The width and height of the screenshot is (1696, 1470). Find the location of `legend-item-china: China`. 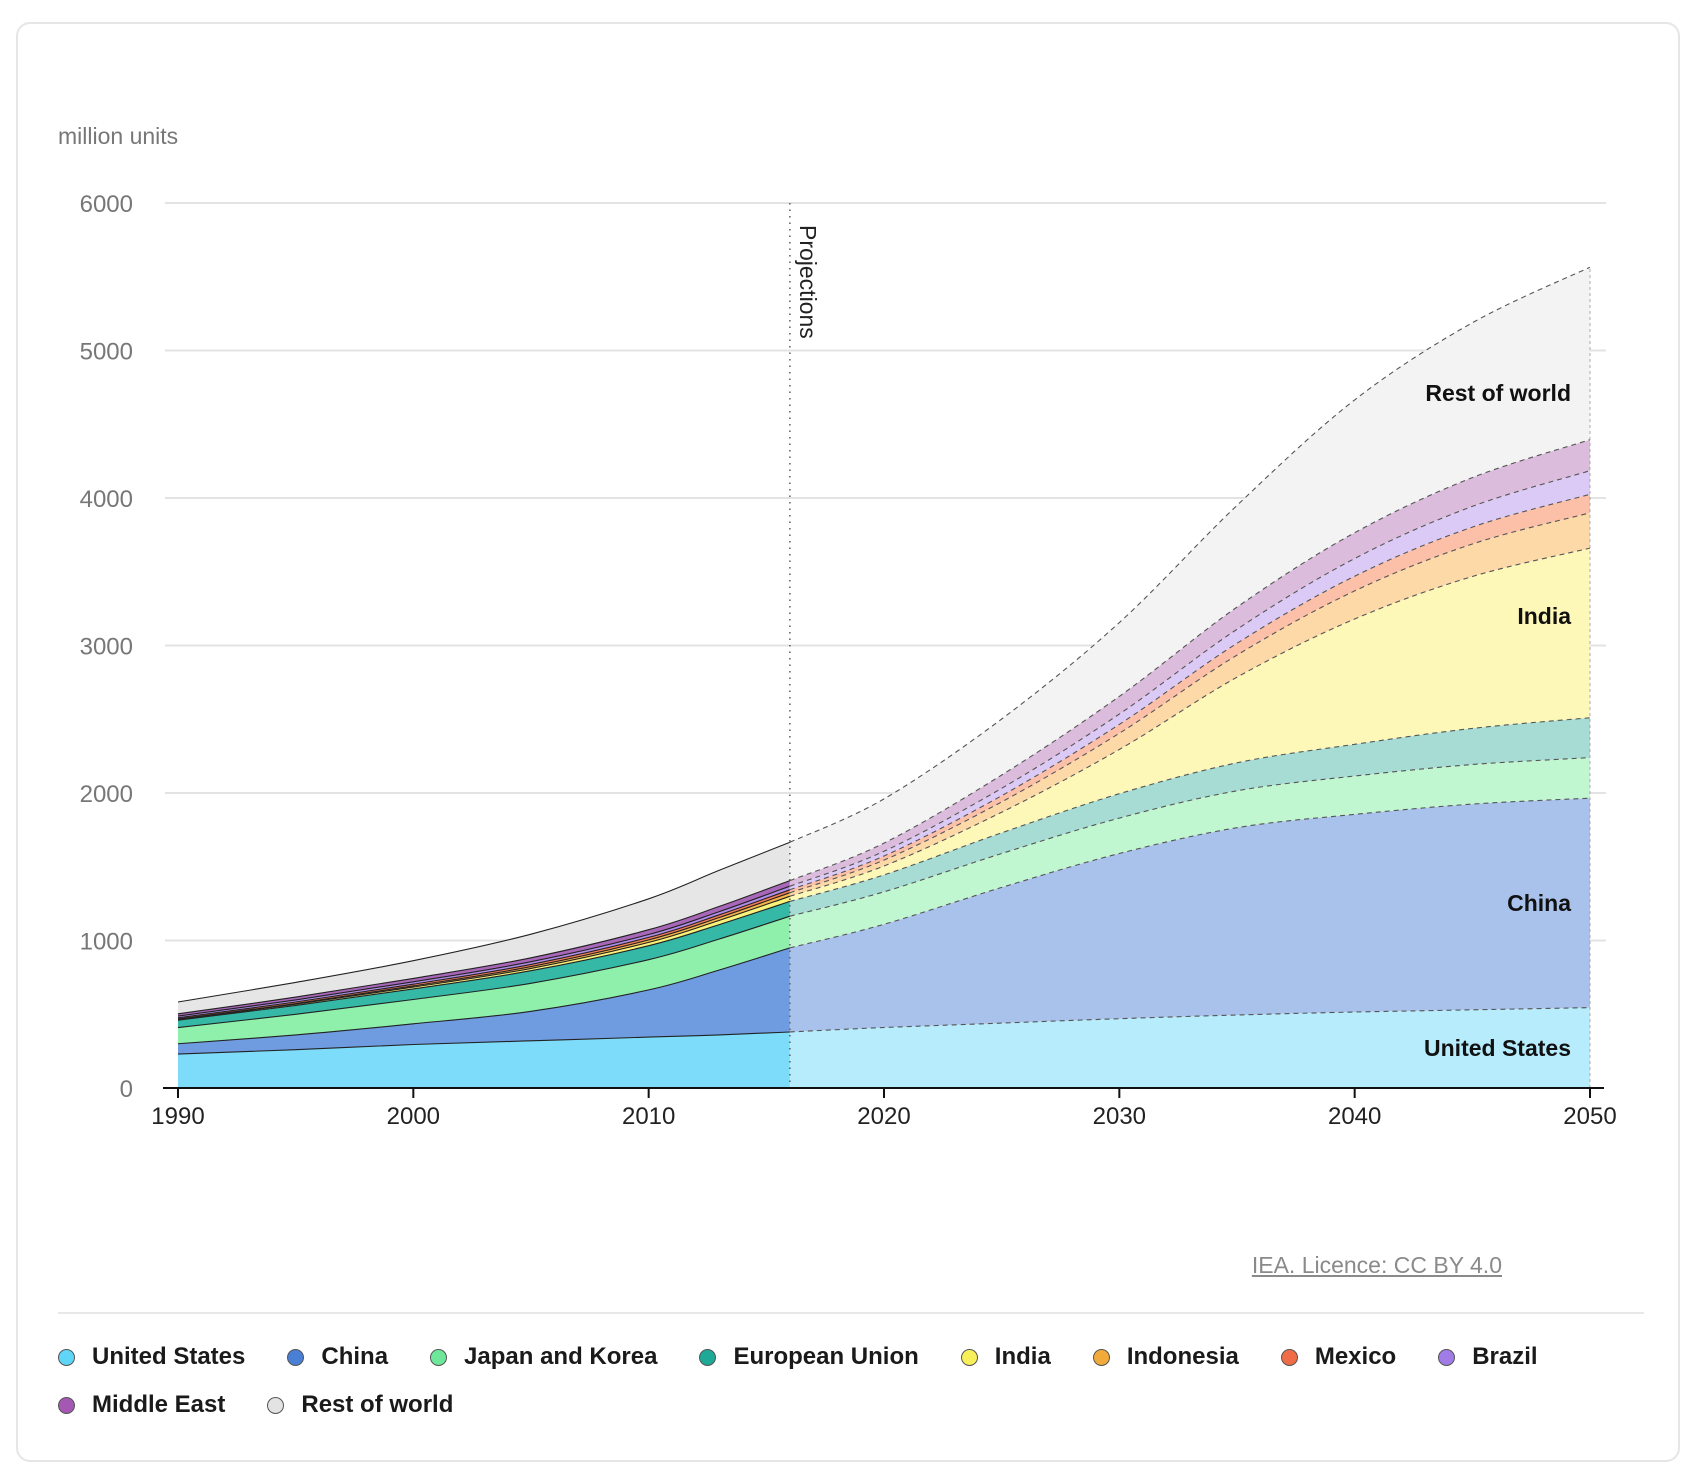

legend-item-china: China is located at coordinates (337, 1357).